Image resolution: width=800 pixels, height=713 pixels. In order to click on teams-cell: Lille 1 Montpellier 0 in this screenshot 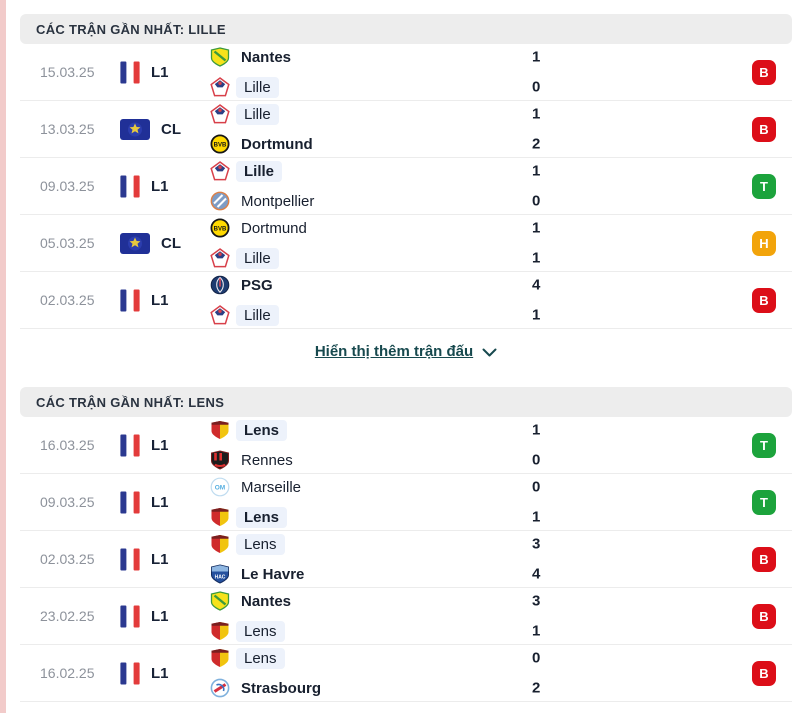, I will do `click(471, 186)`.